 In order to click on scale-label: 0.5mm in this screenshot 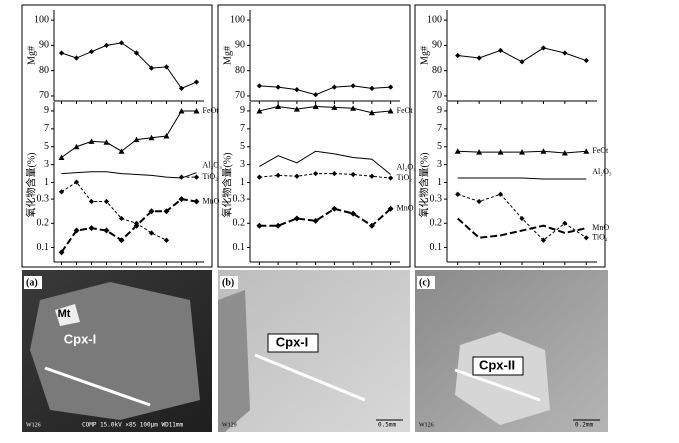, I will do `click(387, 425)`.